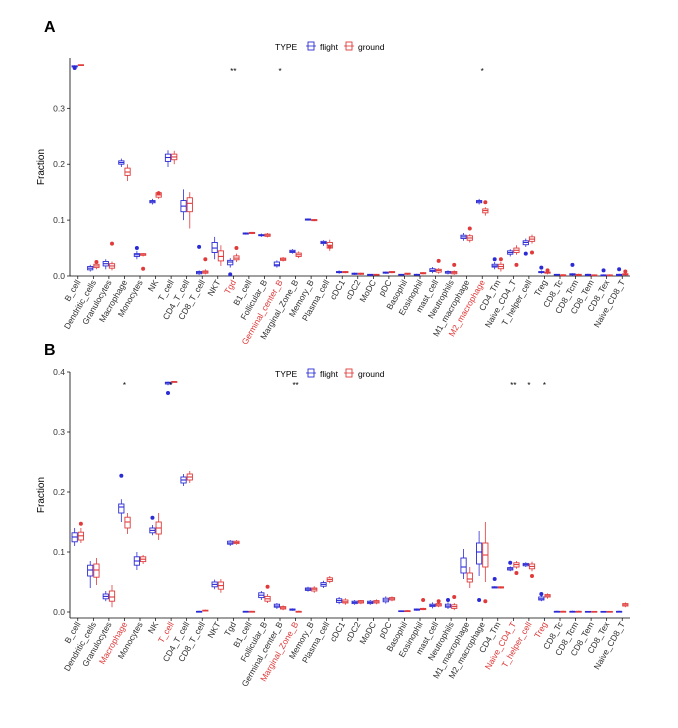  Describe the element at coordinates (41, 167) in the screenshot. I see `p0-y-axis-title: Fraction` at that location.